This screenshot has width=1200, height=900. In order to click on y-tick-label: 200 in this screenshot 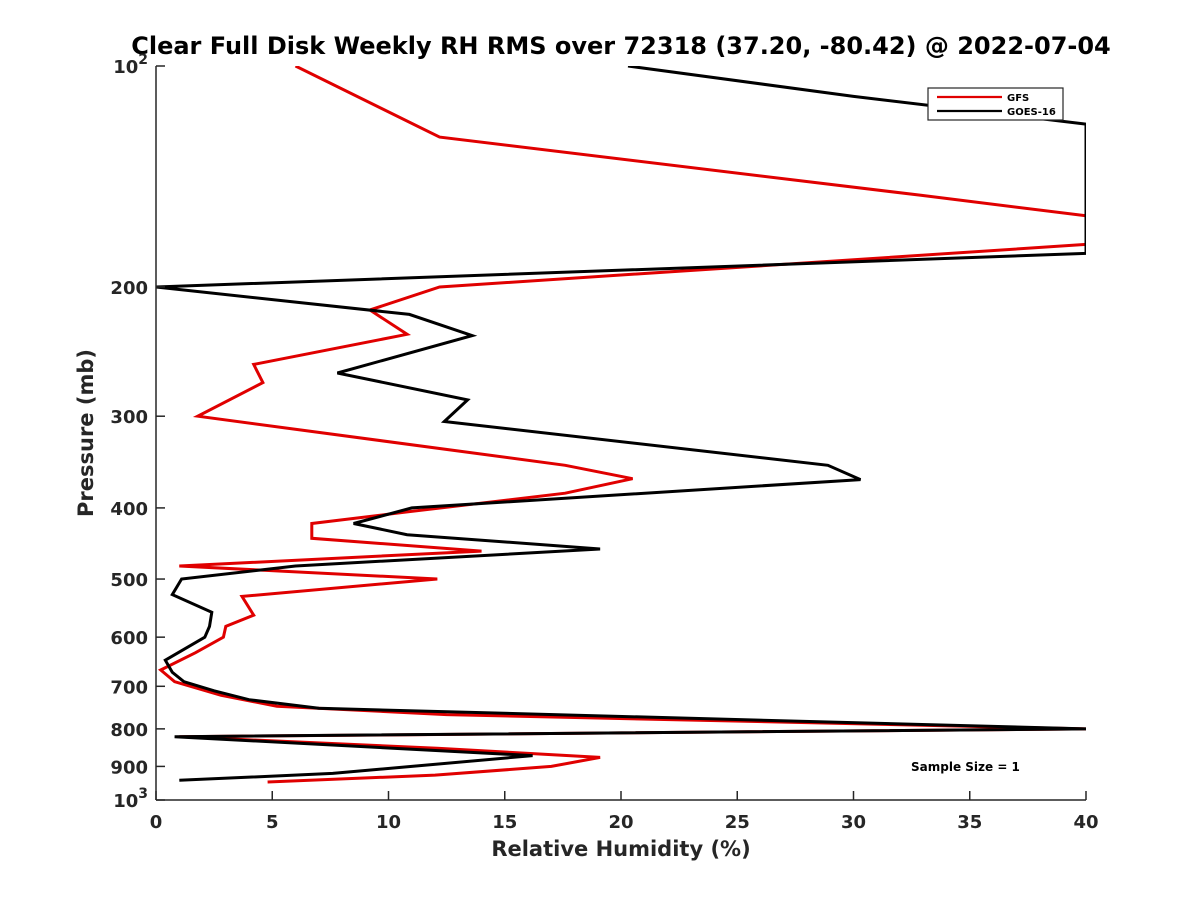, I will do `click(129, 288)`.